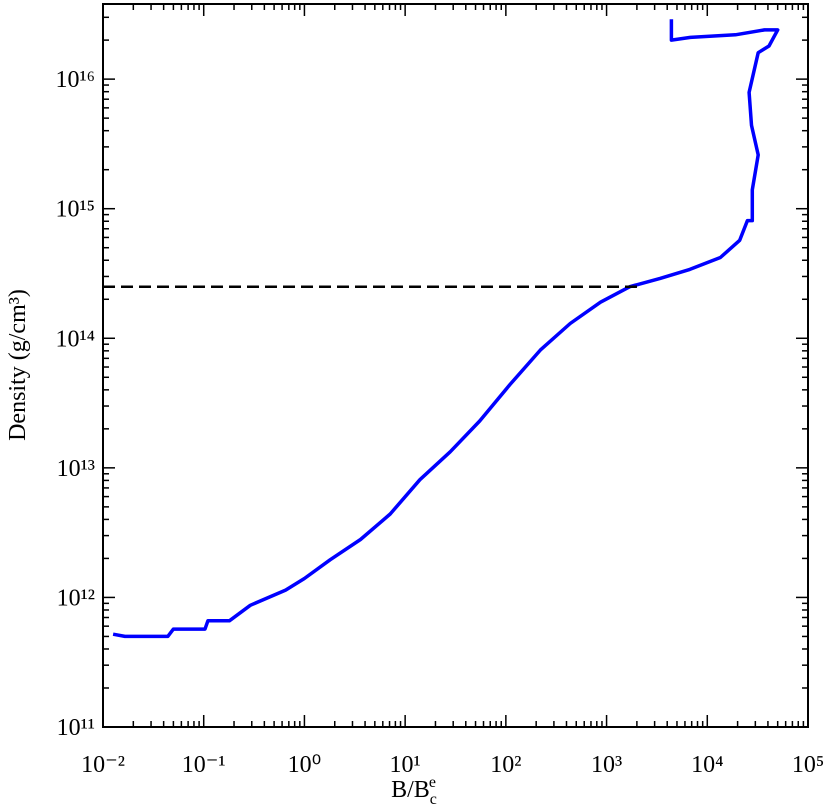 Image resolution: width=830 pixels, height=807 pixels. I want to click on x-tick-label: 10², so click(505, 765).